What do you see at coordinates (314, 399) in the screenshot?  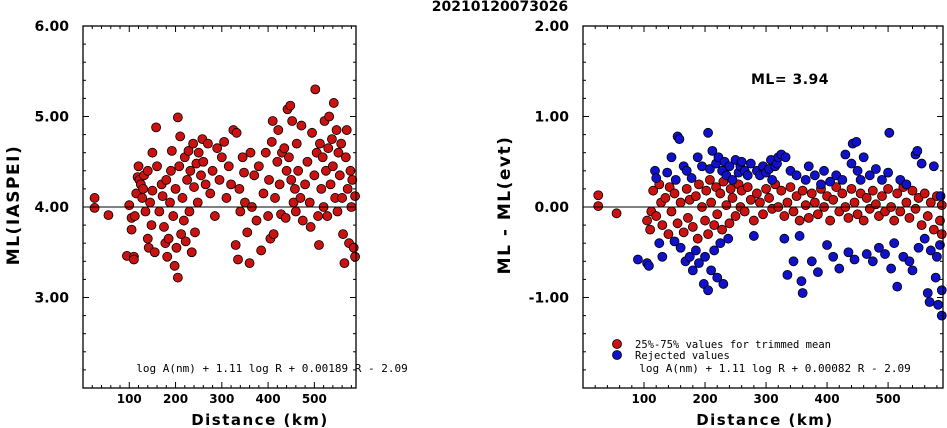 I see `left-x-tick-label: 500` at bounding box center [314, 399].